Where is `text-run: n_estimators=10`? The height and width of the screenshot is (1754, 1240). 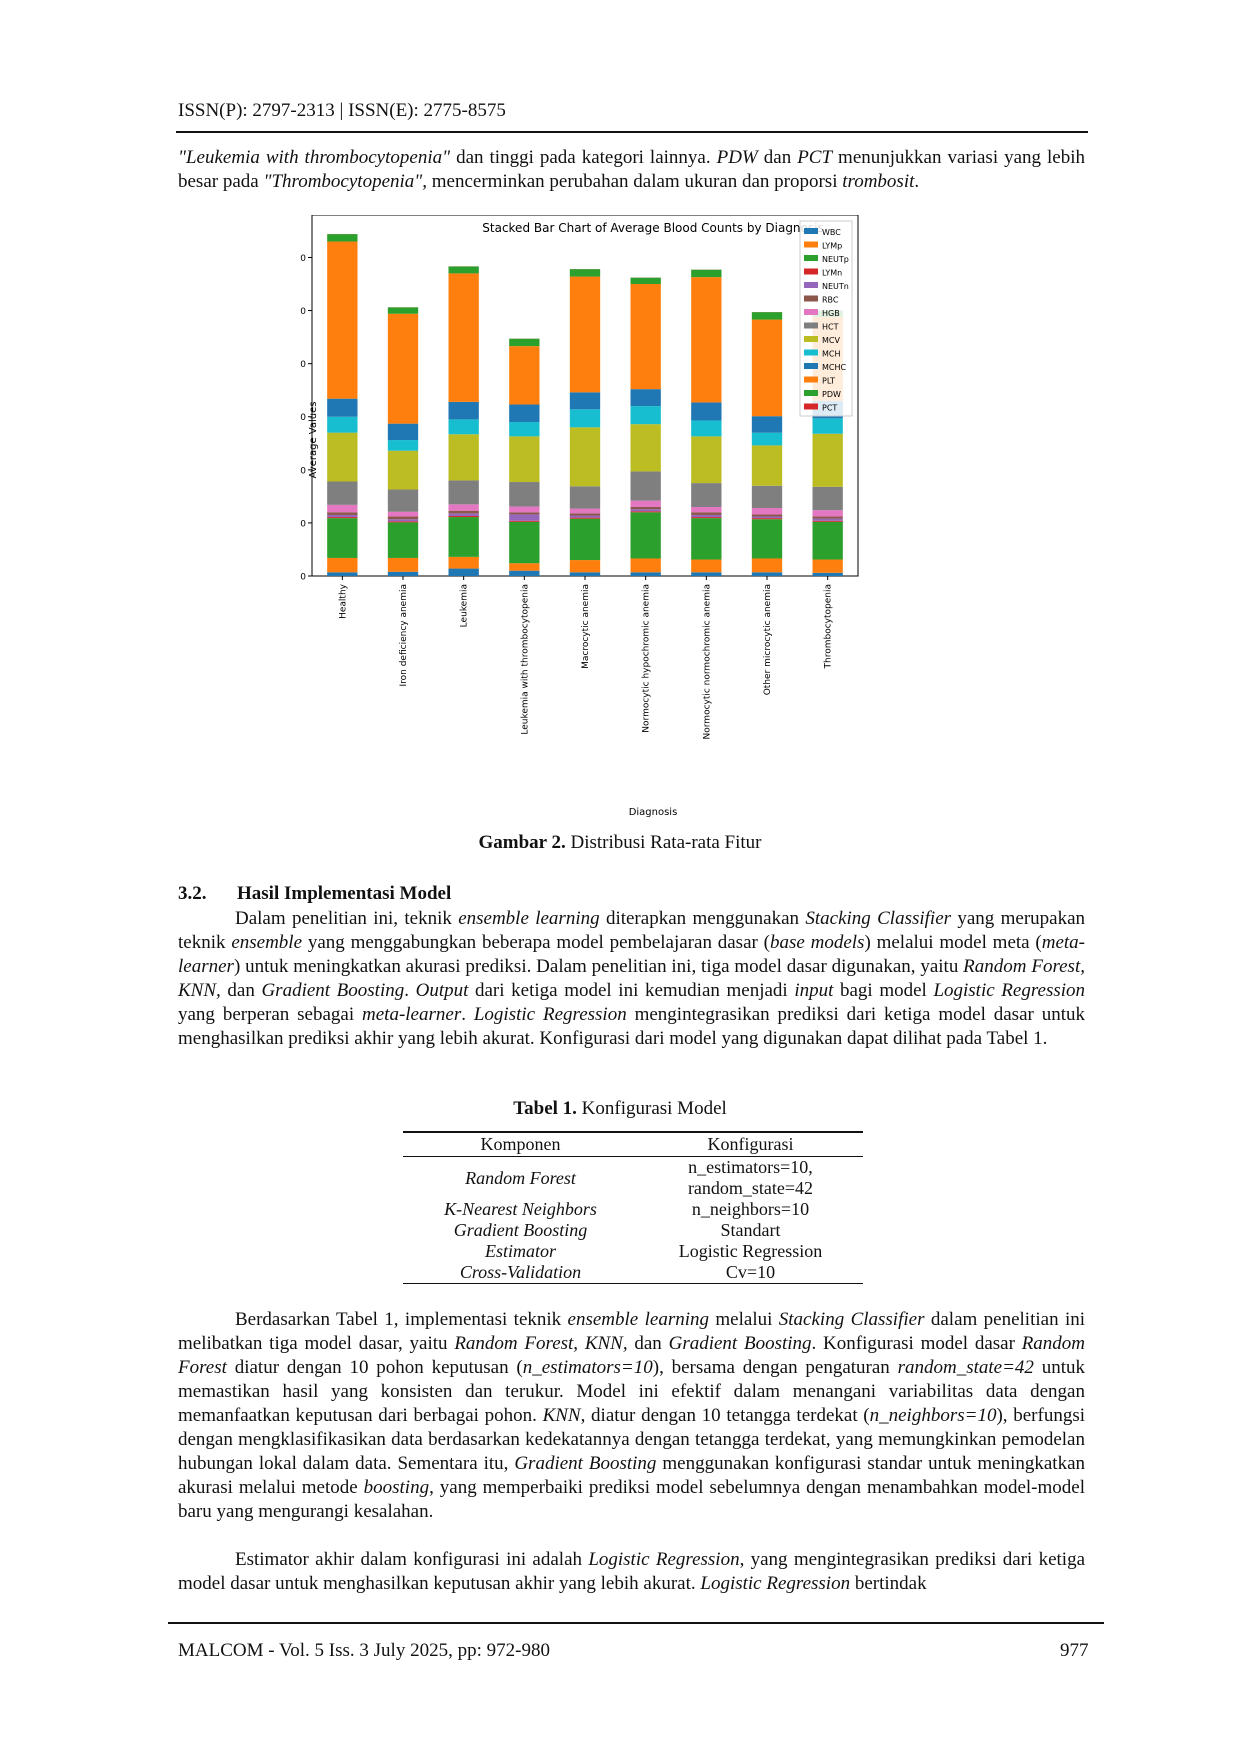 text-run: n_estimators=10 is located at coordinates (587, 1367).